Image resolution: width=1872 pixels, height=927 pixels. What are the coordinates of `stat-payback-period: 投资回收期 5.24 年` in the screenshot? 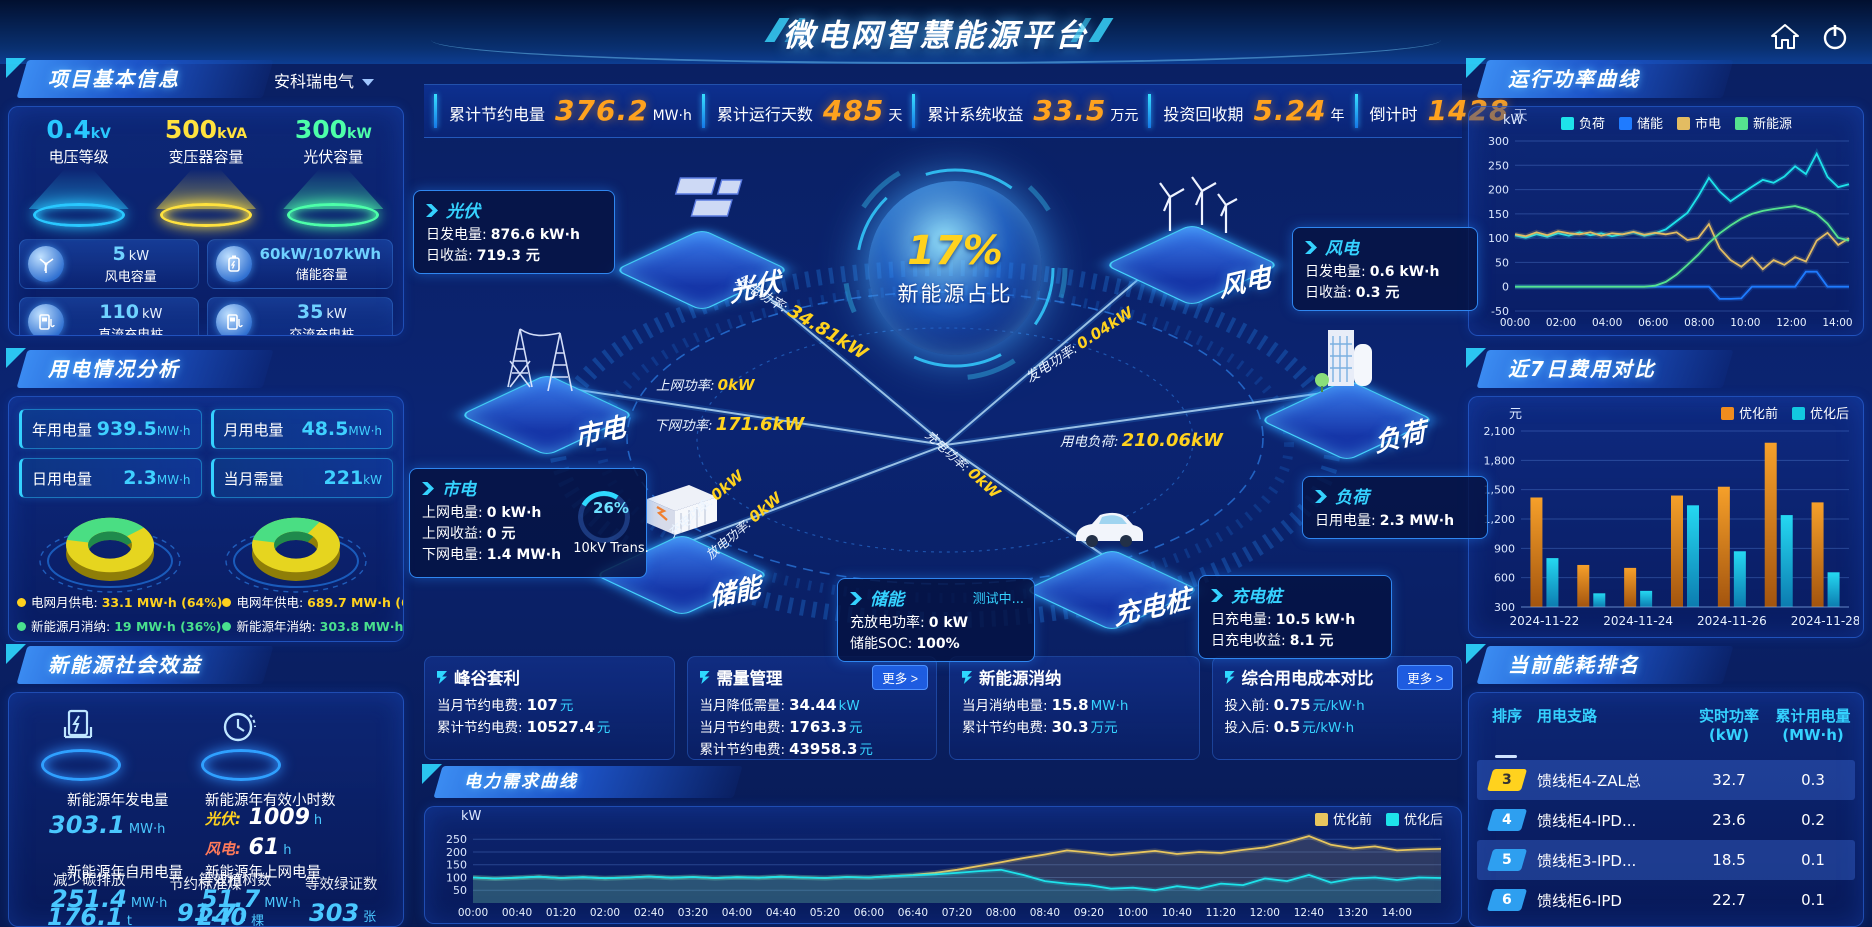 It's located at (1241, 111).